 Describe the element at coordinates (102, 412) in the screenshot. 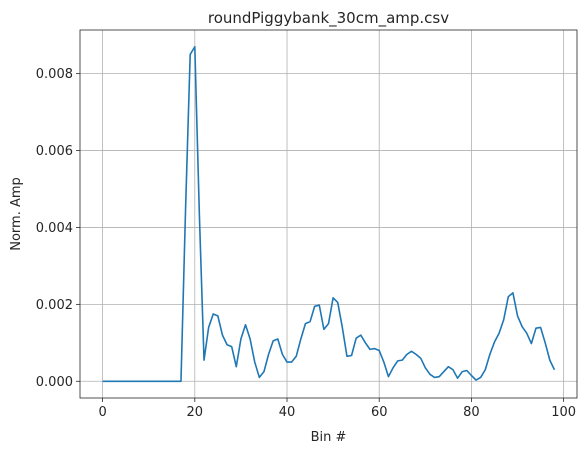

I see `x-tick-label: 0` at that location.